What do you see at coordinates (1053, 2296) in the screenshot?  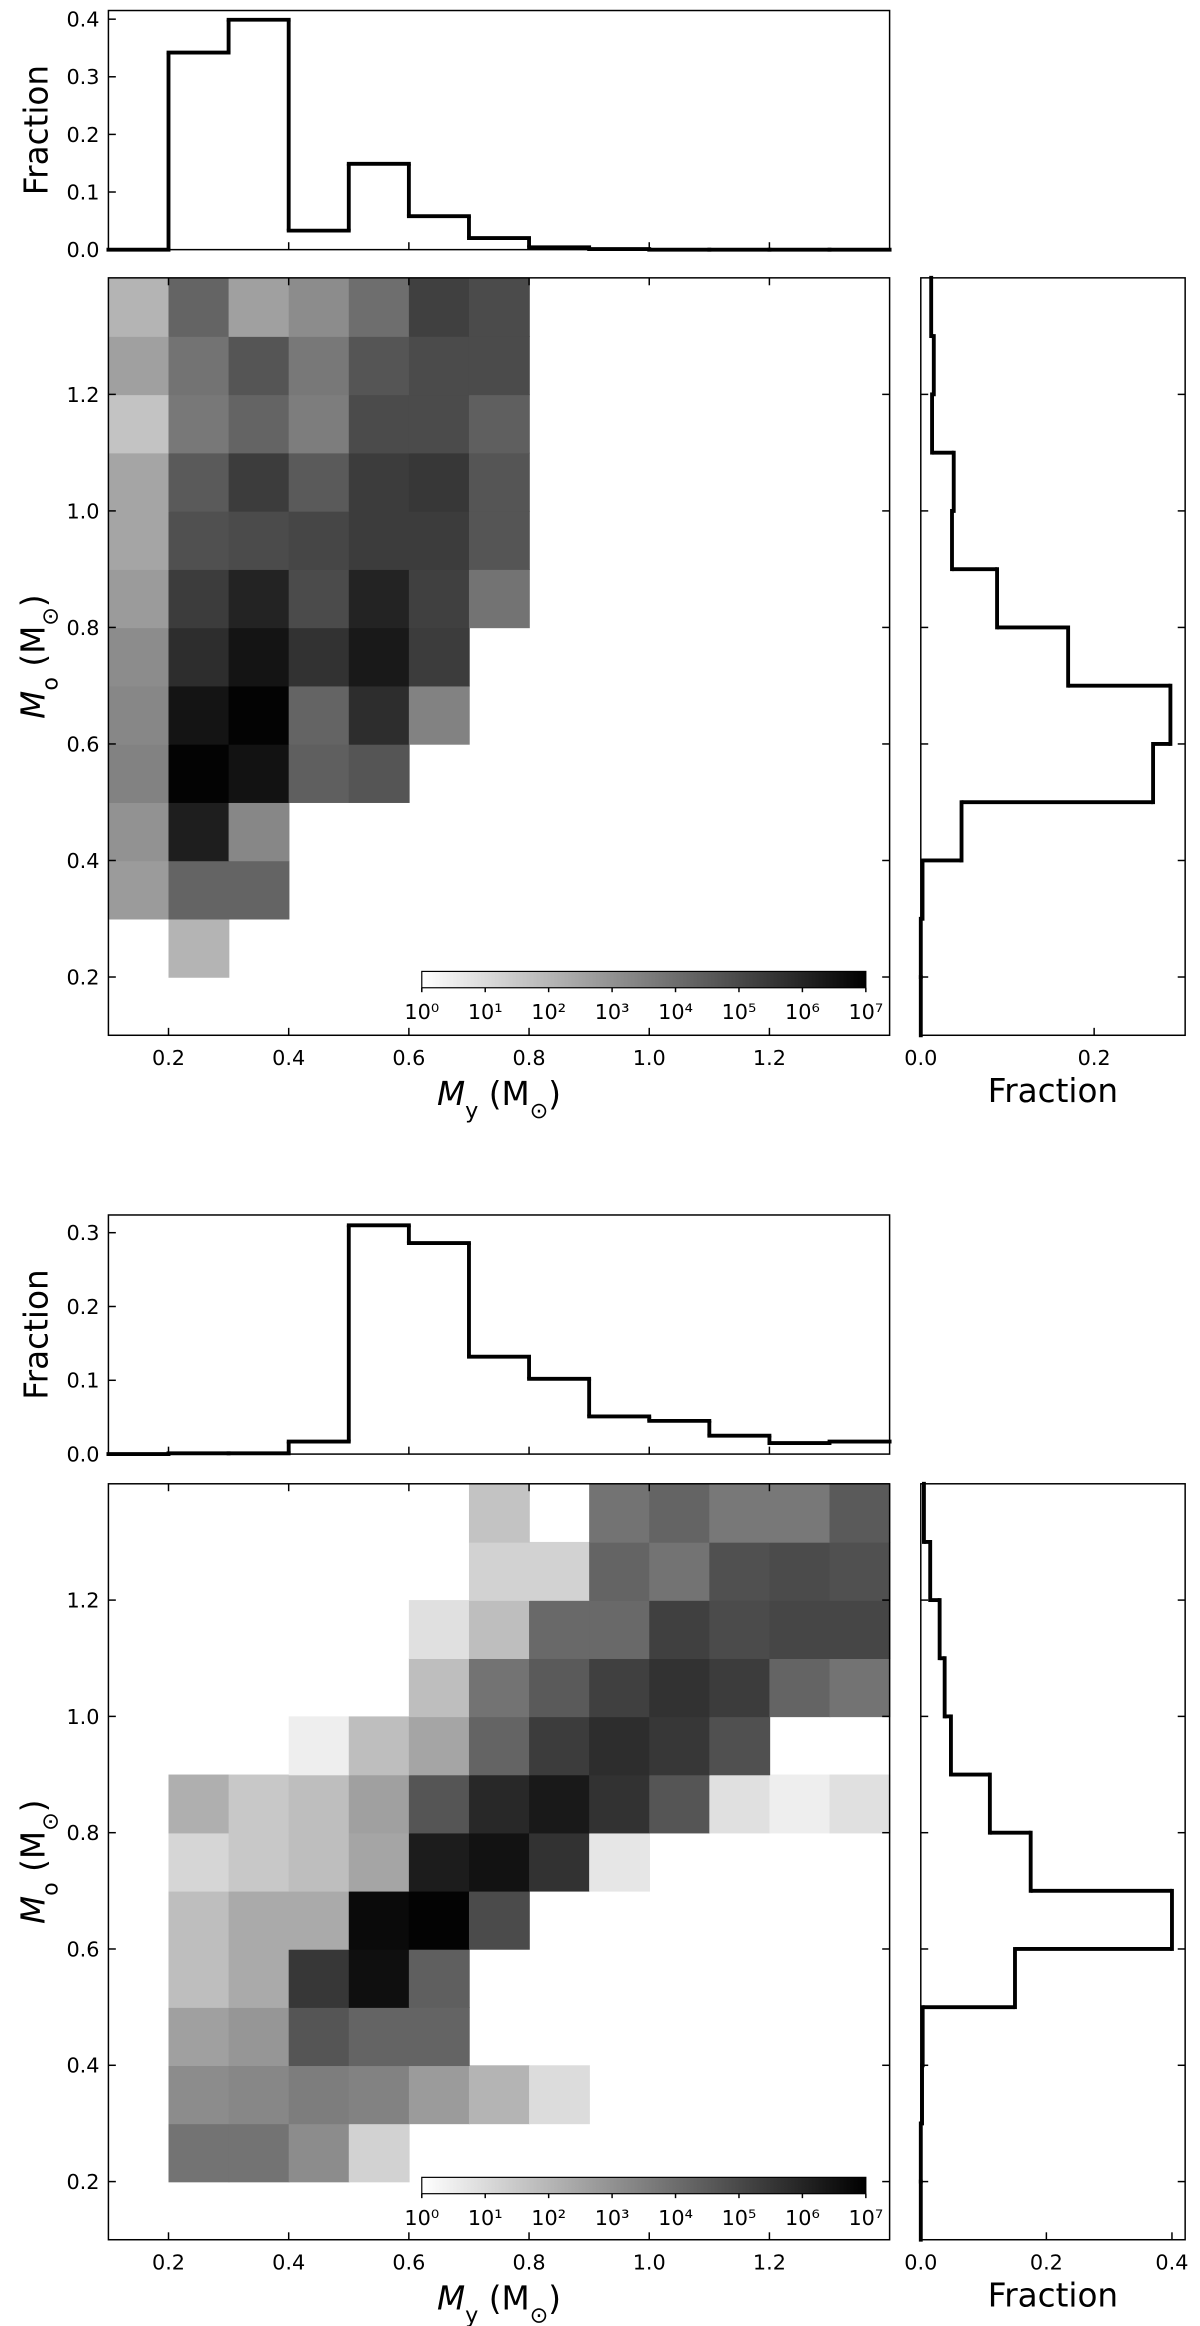 I see `axis-label: Fraction` at bounding box center [1053, 2296].